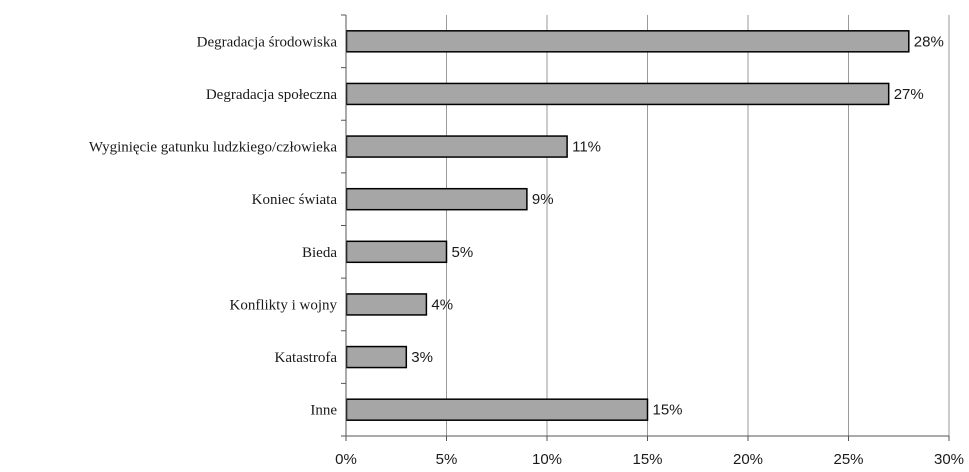 This screenshot has height=472, width=969. I want to click on data-label: 5%, so click(463, 252).